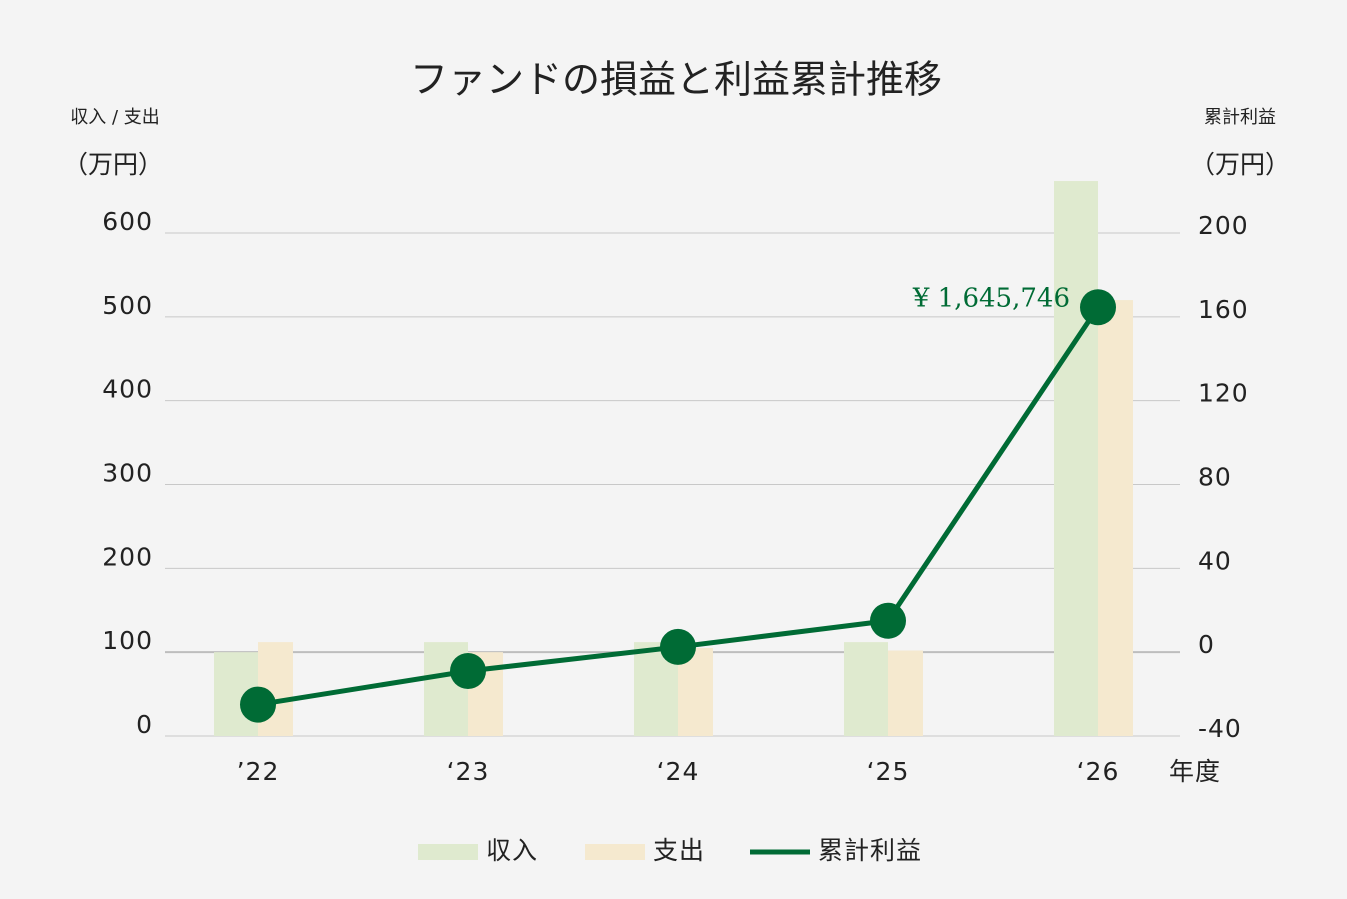 The height and width of the screenshot is (899, 1347). I want to click on data-label: ¥ 1,645,746, so click(991, 298).